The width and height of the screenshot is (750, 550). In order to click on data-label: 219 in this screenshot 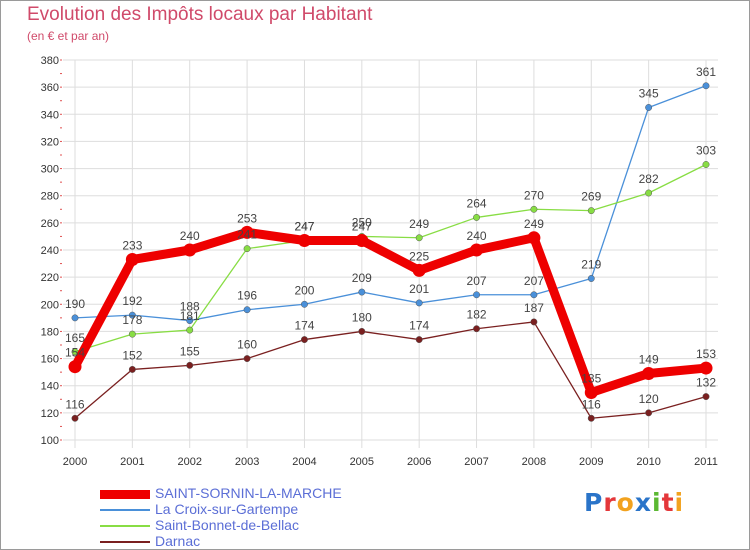, I will do `click(591, 265)`.